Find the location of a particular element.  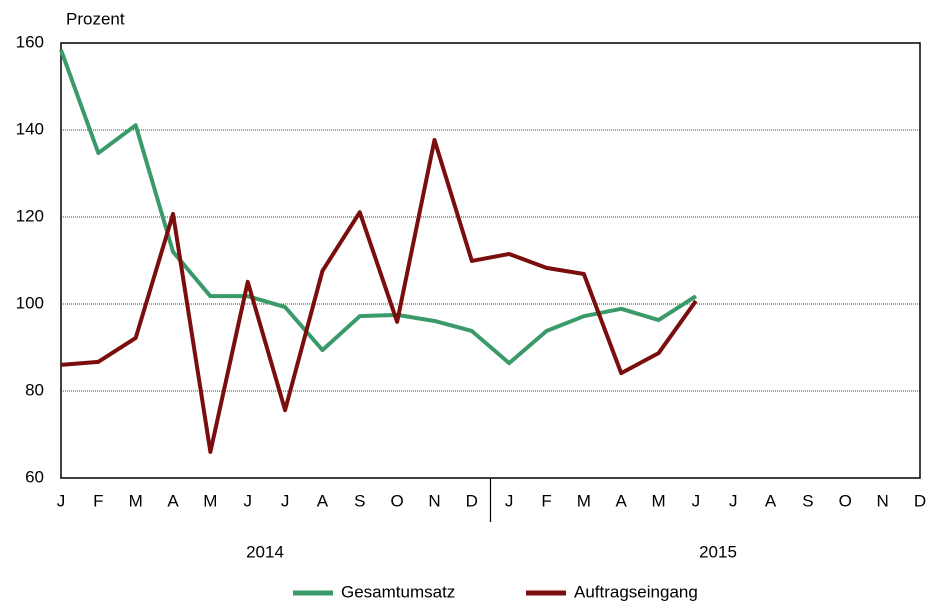

y-tick-label: 160 is located at coordinates (30, 41).